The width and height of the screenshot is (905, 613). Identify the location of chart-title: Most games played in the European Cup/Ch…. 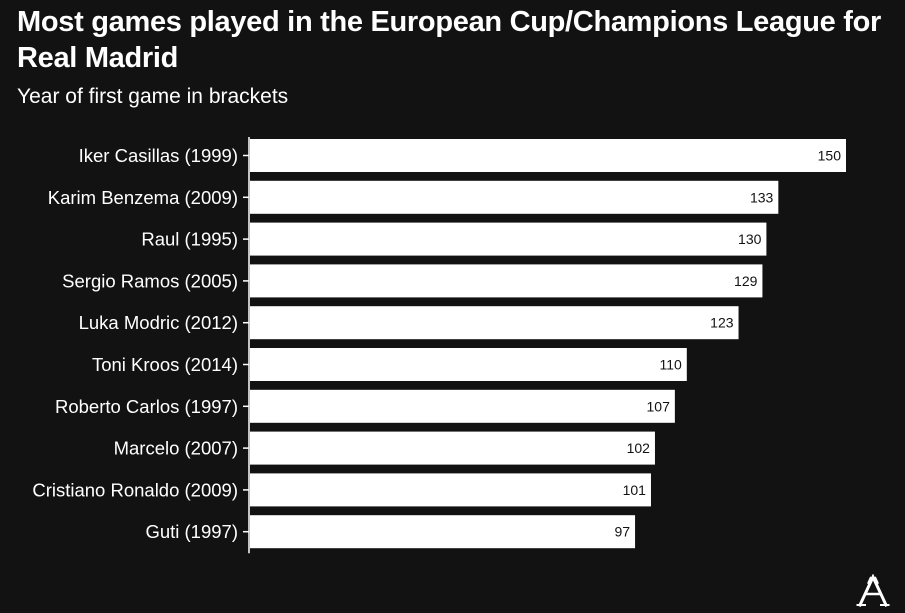
(449, 40).